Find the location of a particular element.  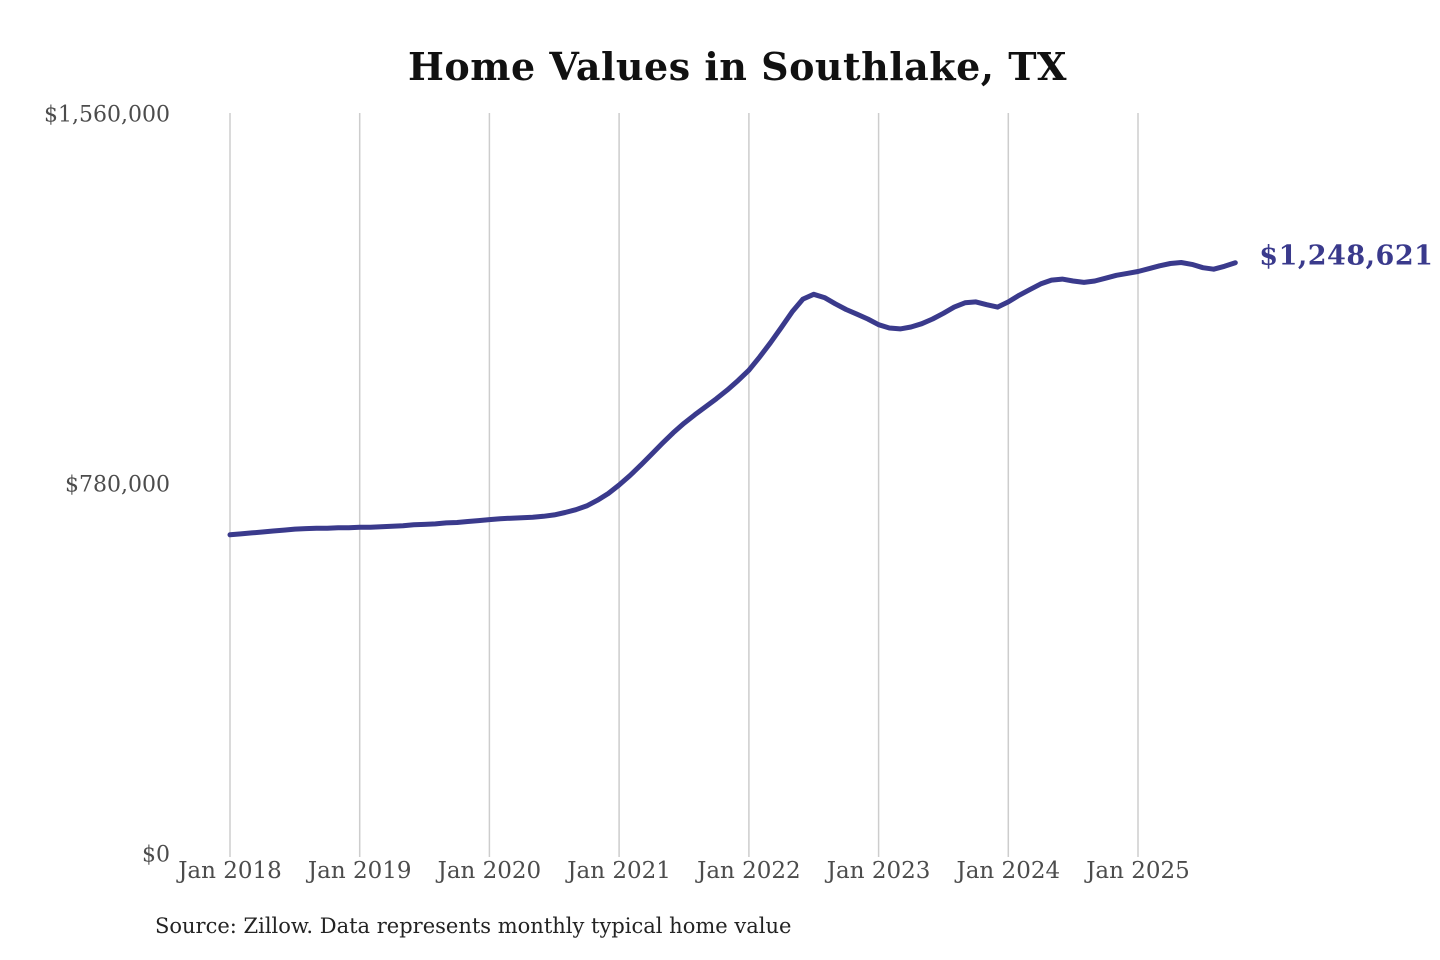

x-tick-label: Jan 2025 is located at coordinates (1138, 871).